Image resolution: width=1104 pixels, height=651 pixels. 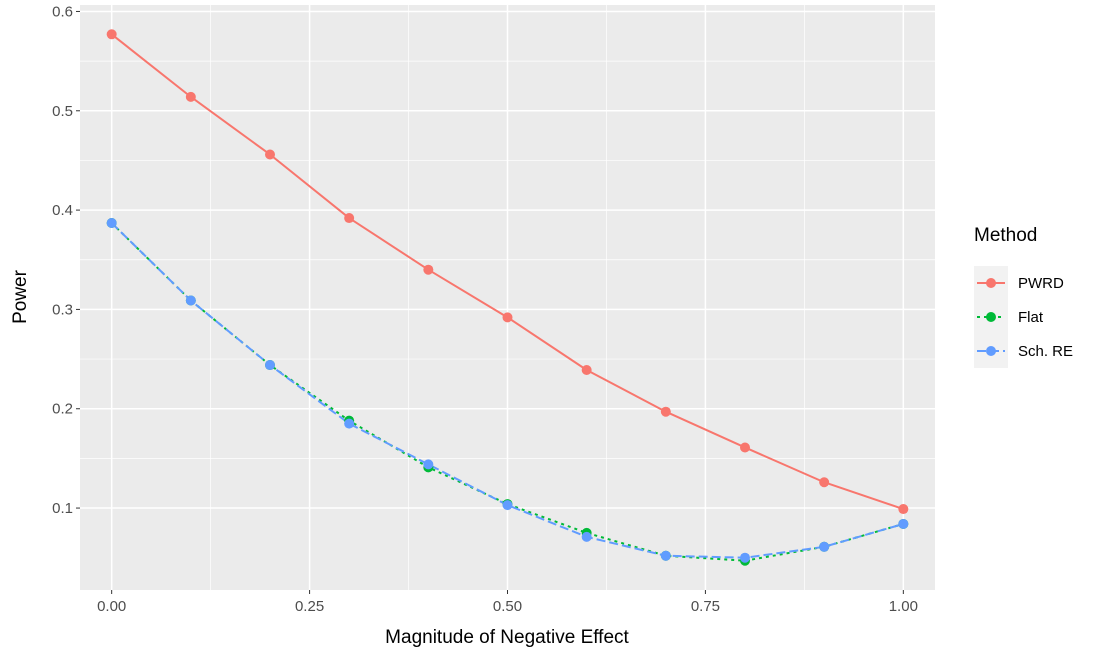 What do you see at coordinates (62, 309) in the screenshot?
I see `y-tick-label: 0.3` at bounding box center [62, 309].